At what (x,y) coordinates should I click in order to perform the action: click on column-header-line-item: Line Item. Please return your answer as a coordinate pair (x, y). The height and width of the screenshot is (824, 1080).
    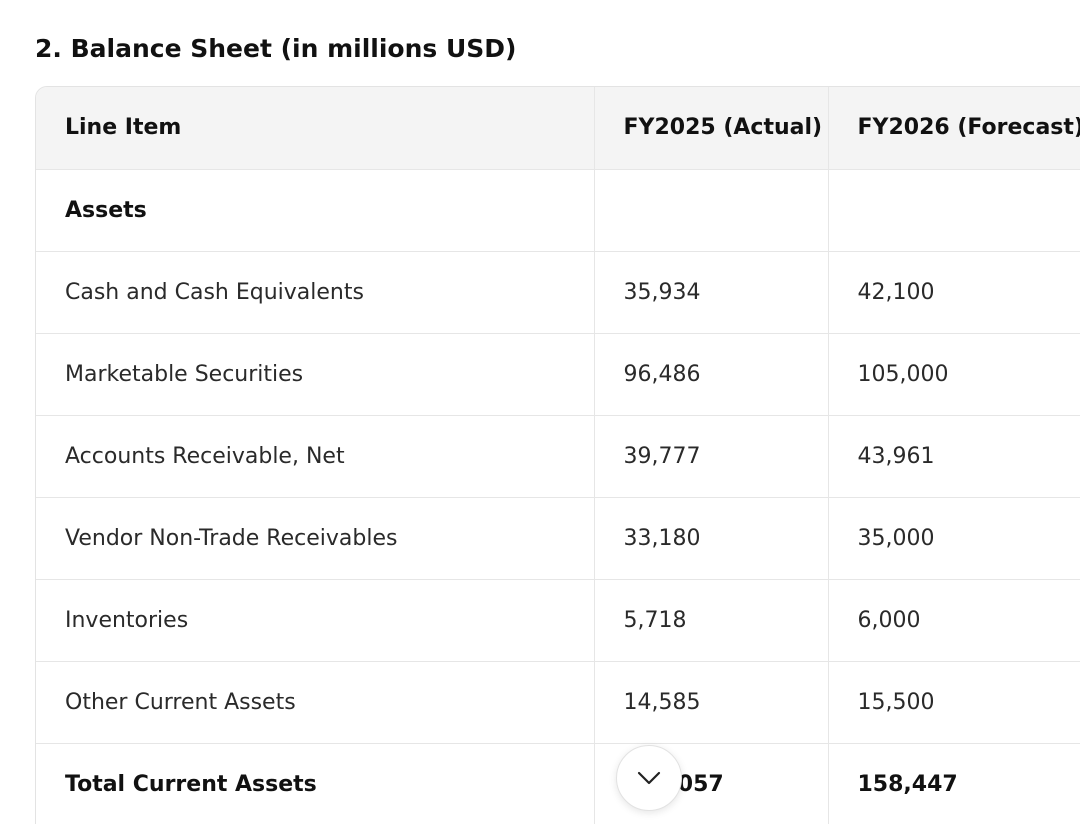
    Looking at the image, I should click on (315, 128).